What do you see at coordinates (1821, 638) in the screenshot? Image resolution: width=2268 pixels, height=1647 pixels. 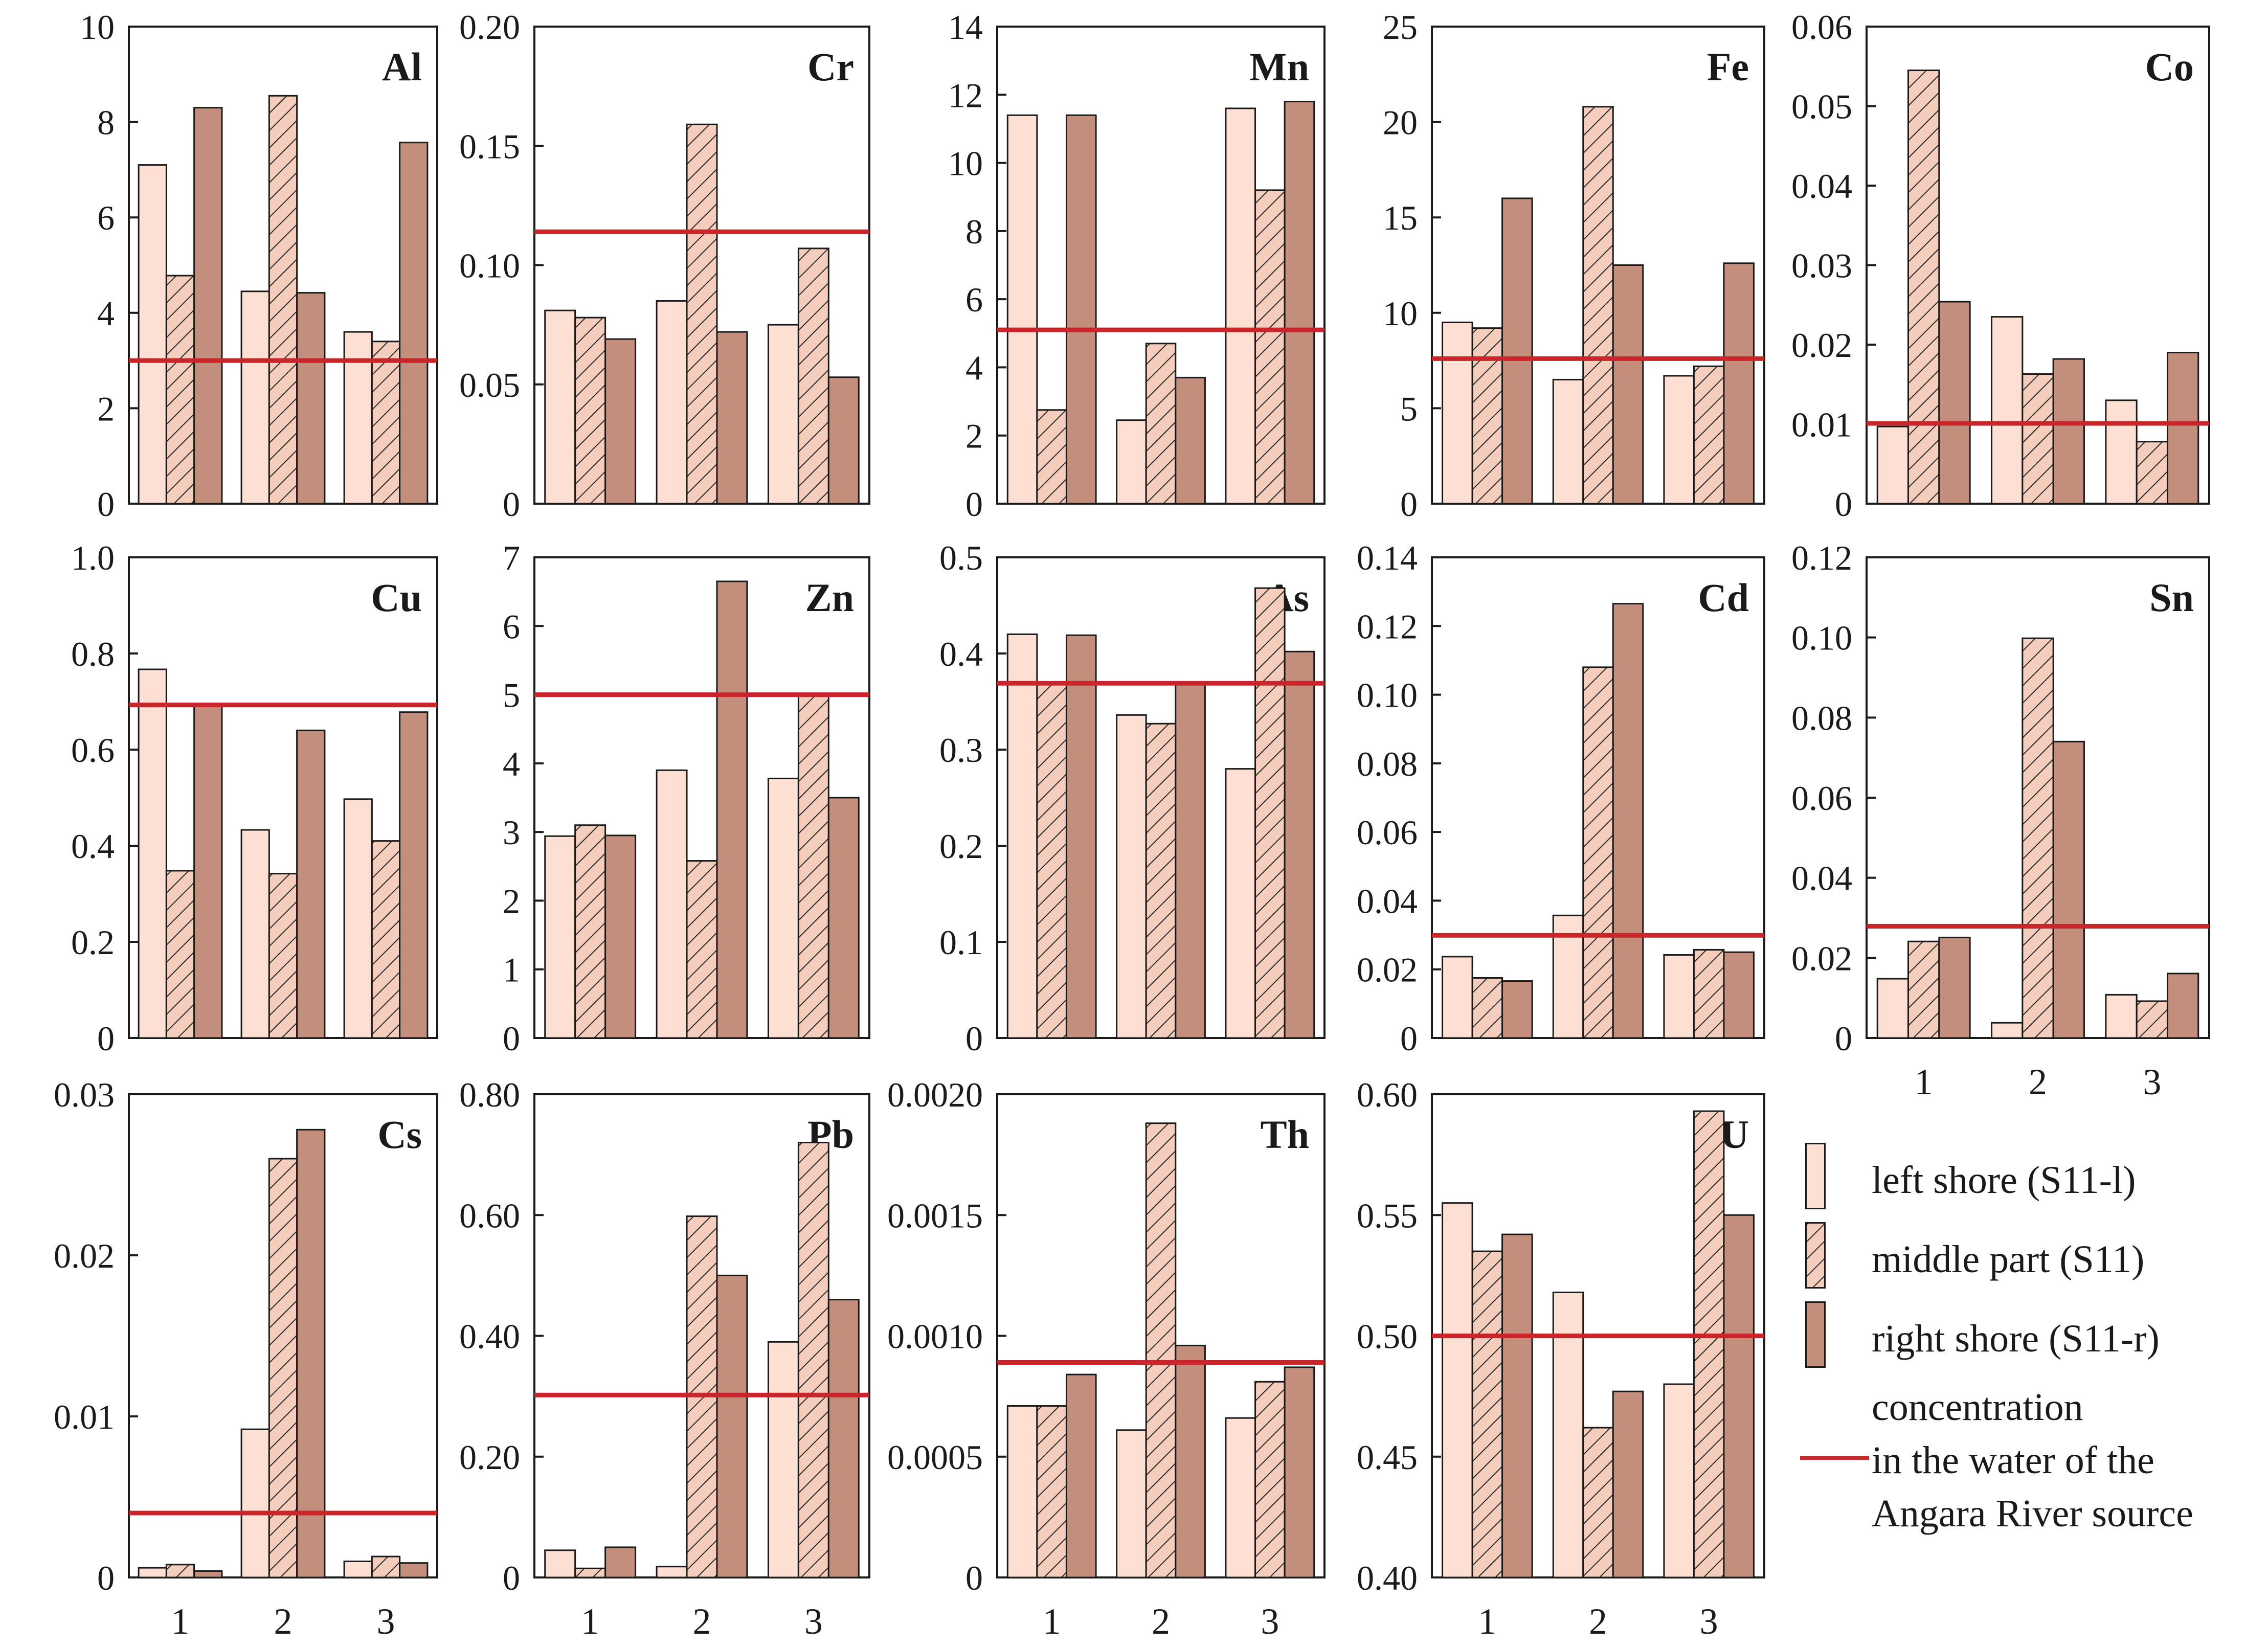 I see `y-tick-label: 0.10` at bounding box center [1821, 638].